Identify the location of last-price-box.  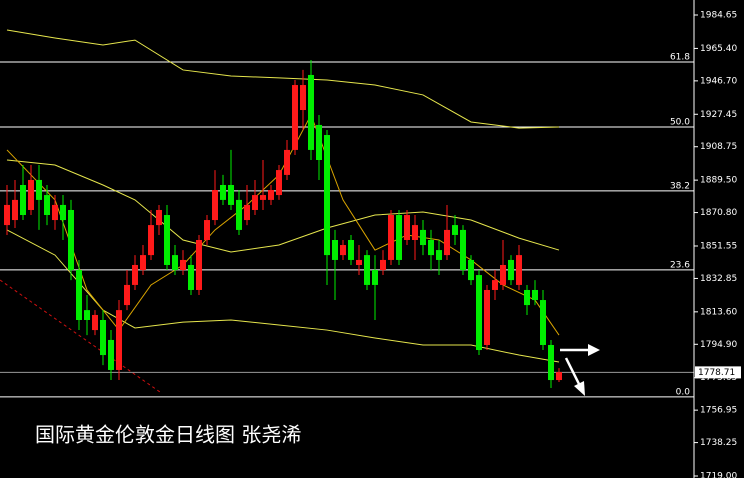
(718, 372).